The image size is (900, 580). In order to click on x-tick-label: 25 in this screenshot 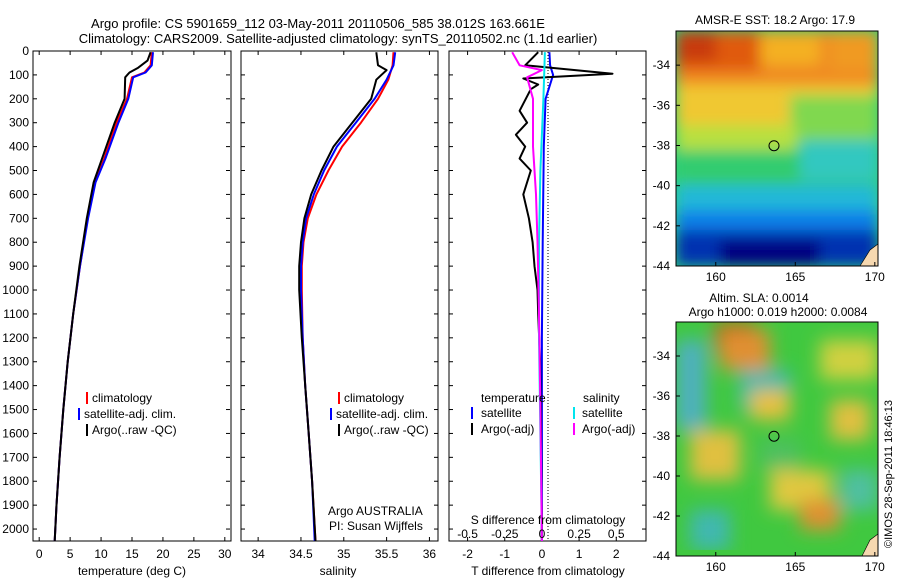, I will do `click(194, 554)`.